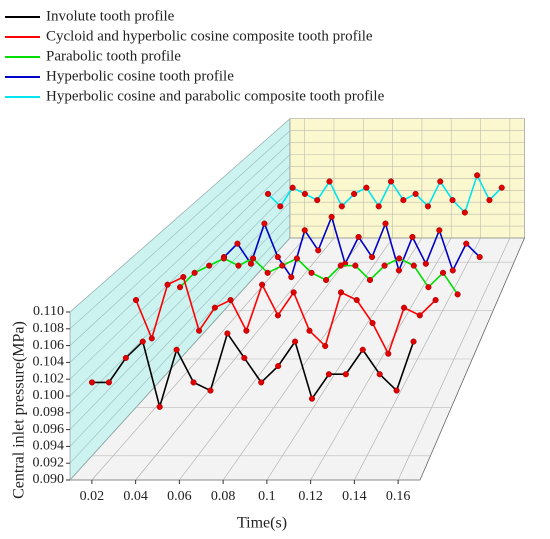  I want to click on y-tick-label: 0.090, so click(49, 479).